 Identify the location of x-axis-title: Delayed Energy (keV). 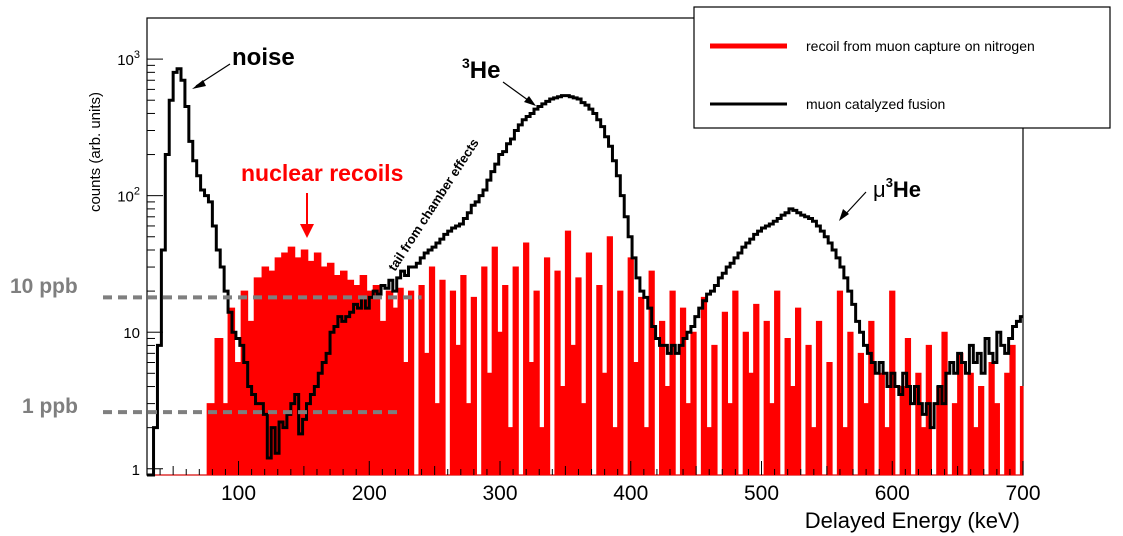
(912, 520).